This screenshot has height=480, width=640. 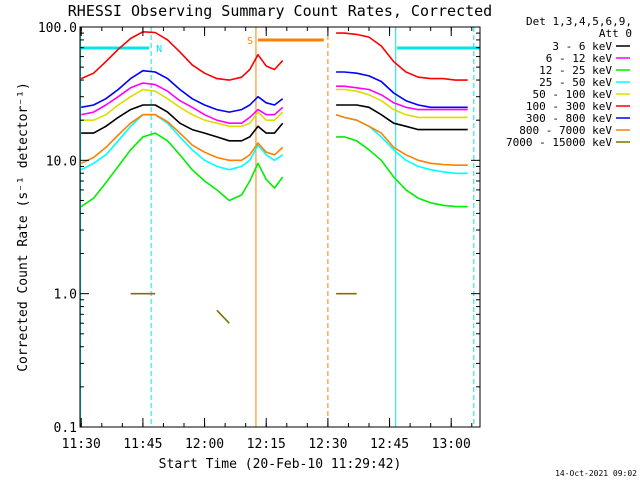 What do you see at coordinates (451, 444) in the screenshot?
I see `x-tick-label: 13:00` at bounding box center [451, 444].